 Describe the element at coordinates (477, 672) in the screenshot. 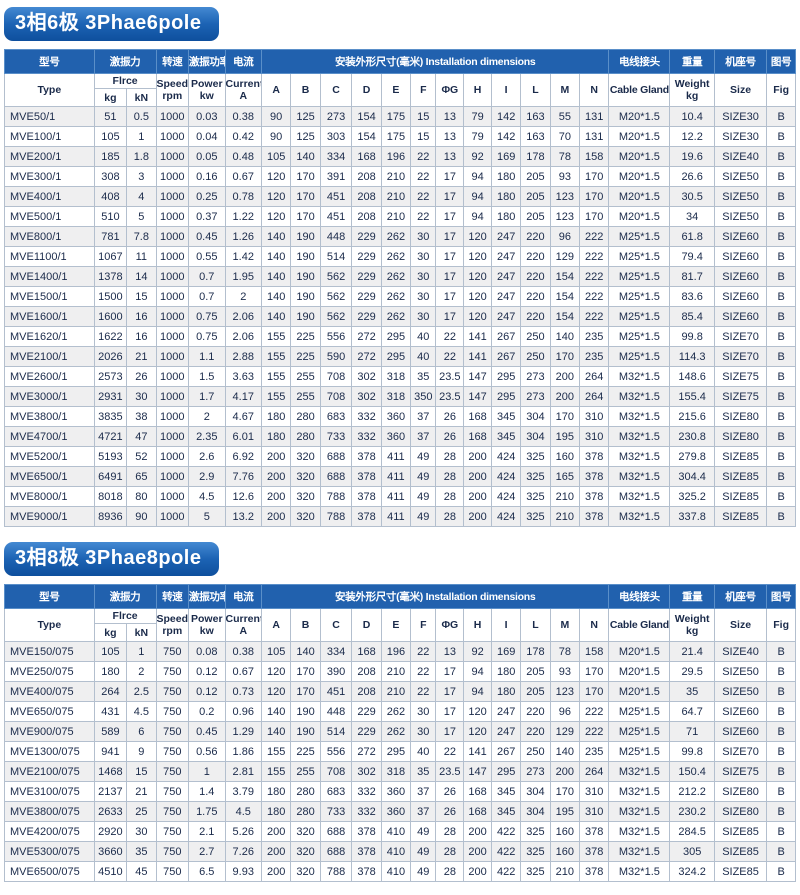

I see `table-cell: 94` at that location.